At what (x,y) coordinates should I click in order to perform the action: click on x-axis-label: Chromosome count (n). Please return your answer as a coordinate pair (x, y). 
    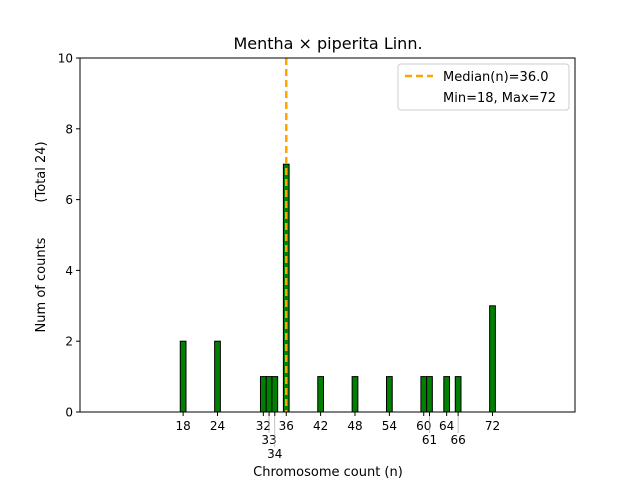
    Looking at the image, I should click on (328, 472).